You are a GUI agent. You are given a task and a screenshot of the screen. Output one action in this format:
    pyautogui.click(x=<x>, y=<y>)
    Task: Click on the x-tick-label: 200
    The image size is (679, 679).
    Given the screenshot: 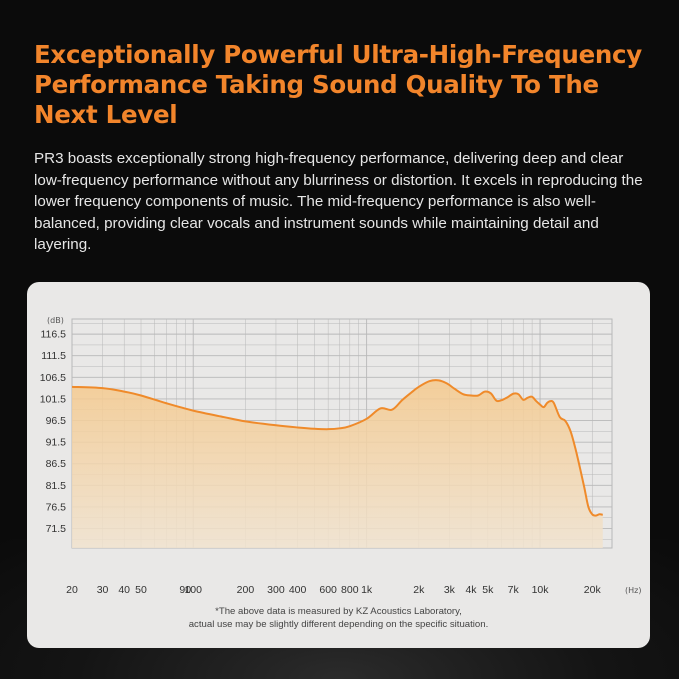 What is the action you would take?
    pyautogui.click(x=246, y=590)
    